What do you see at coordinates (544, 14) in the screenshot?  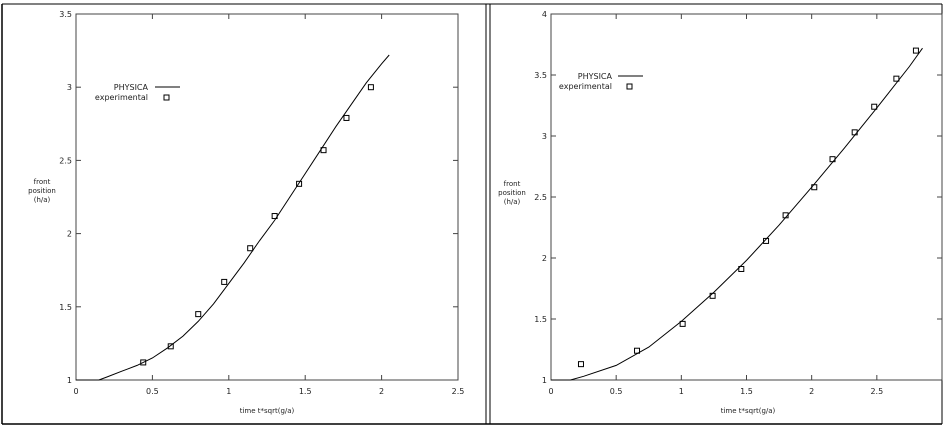 I see `y-tick-label: 4` at bounding box center [544, 14].